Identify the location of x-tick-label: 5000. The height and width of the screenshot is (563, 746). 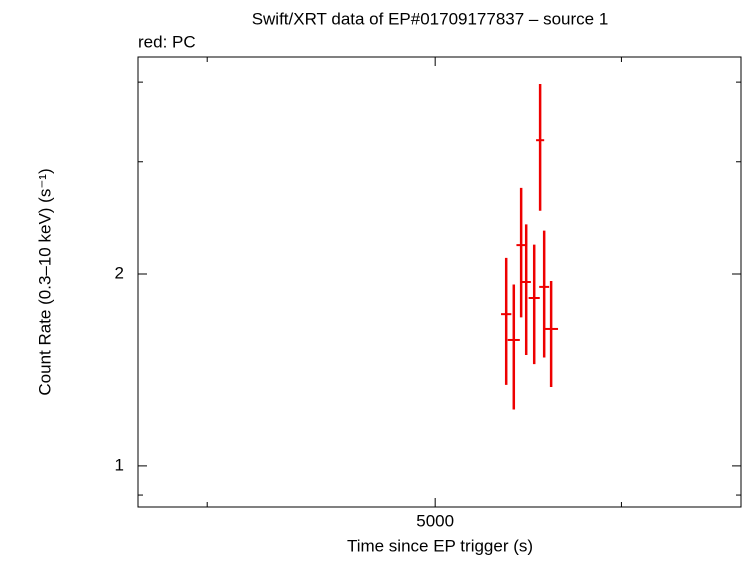
(435, 520).